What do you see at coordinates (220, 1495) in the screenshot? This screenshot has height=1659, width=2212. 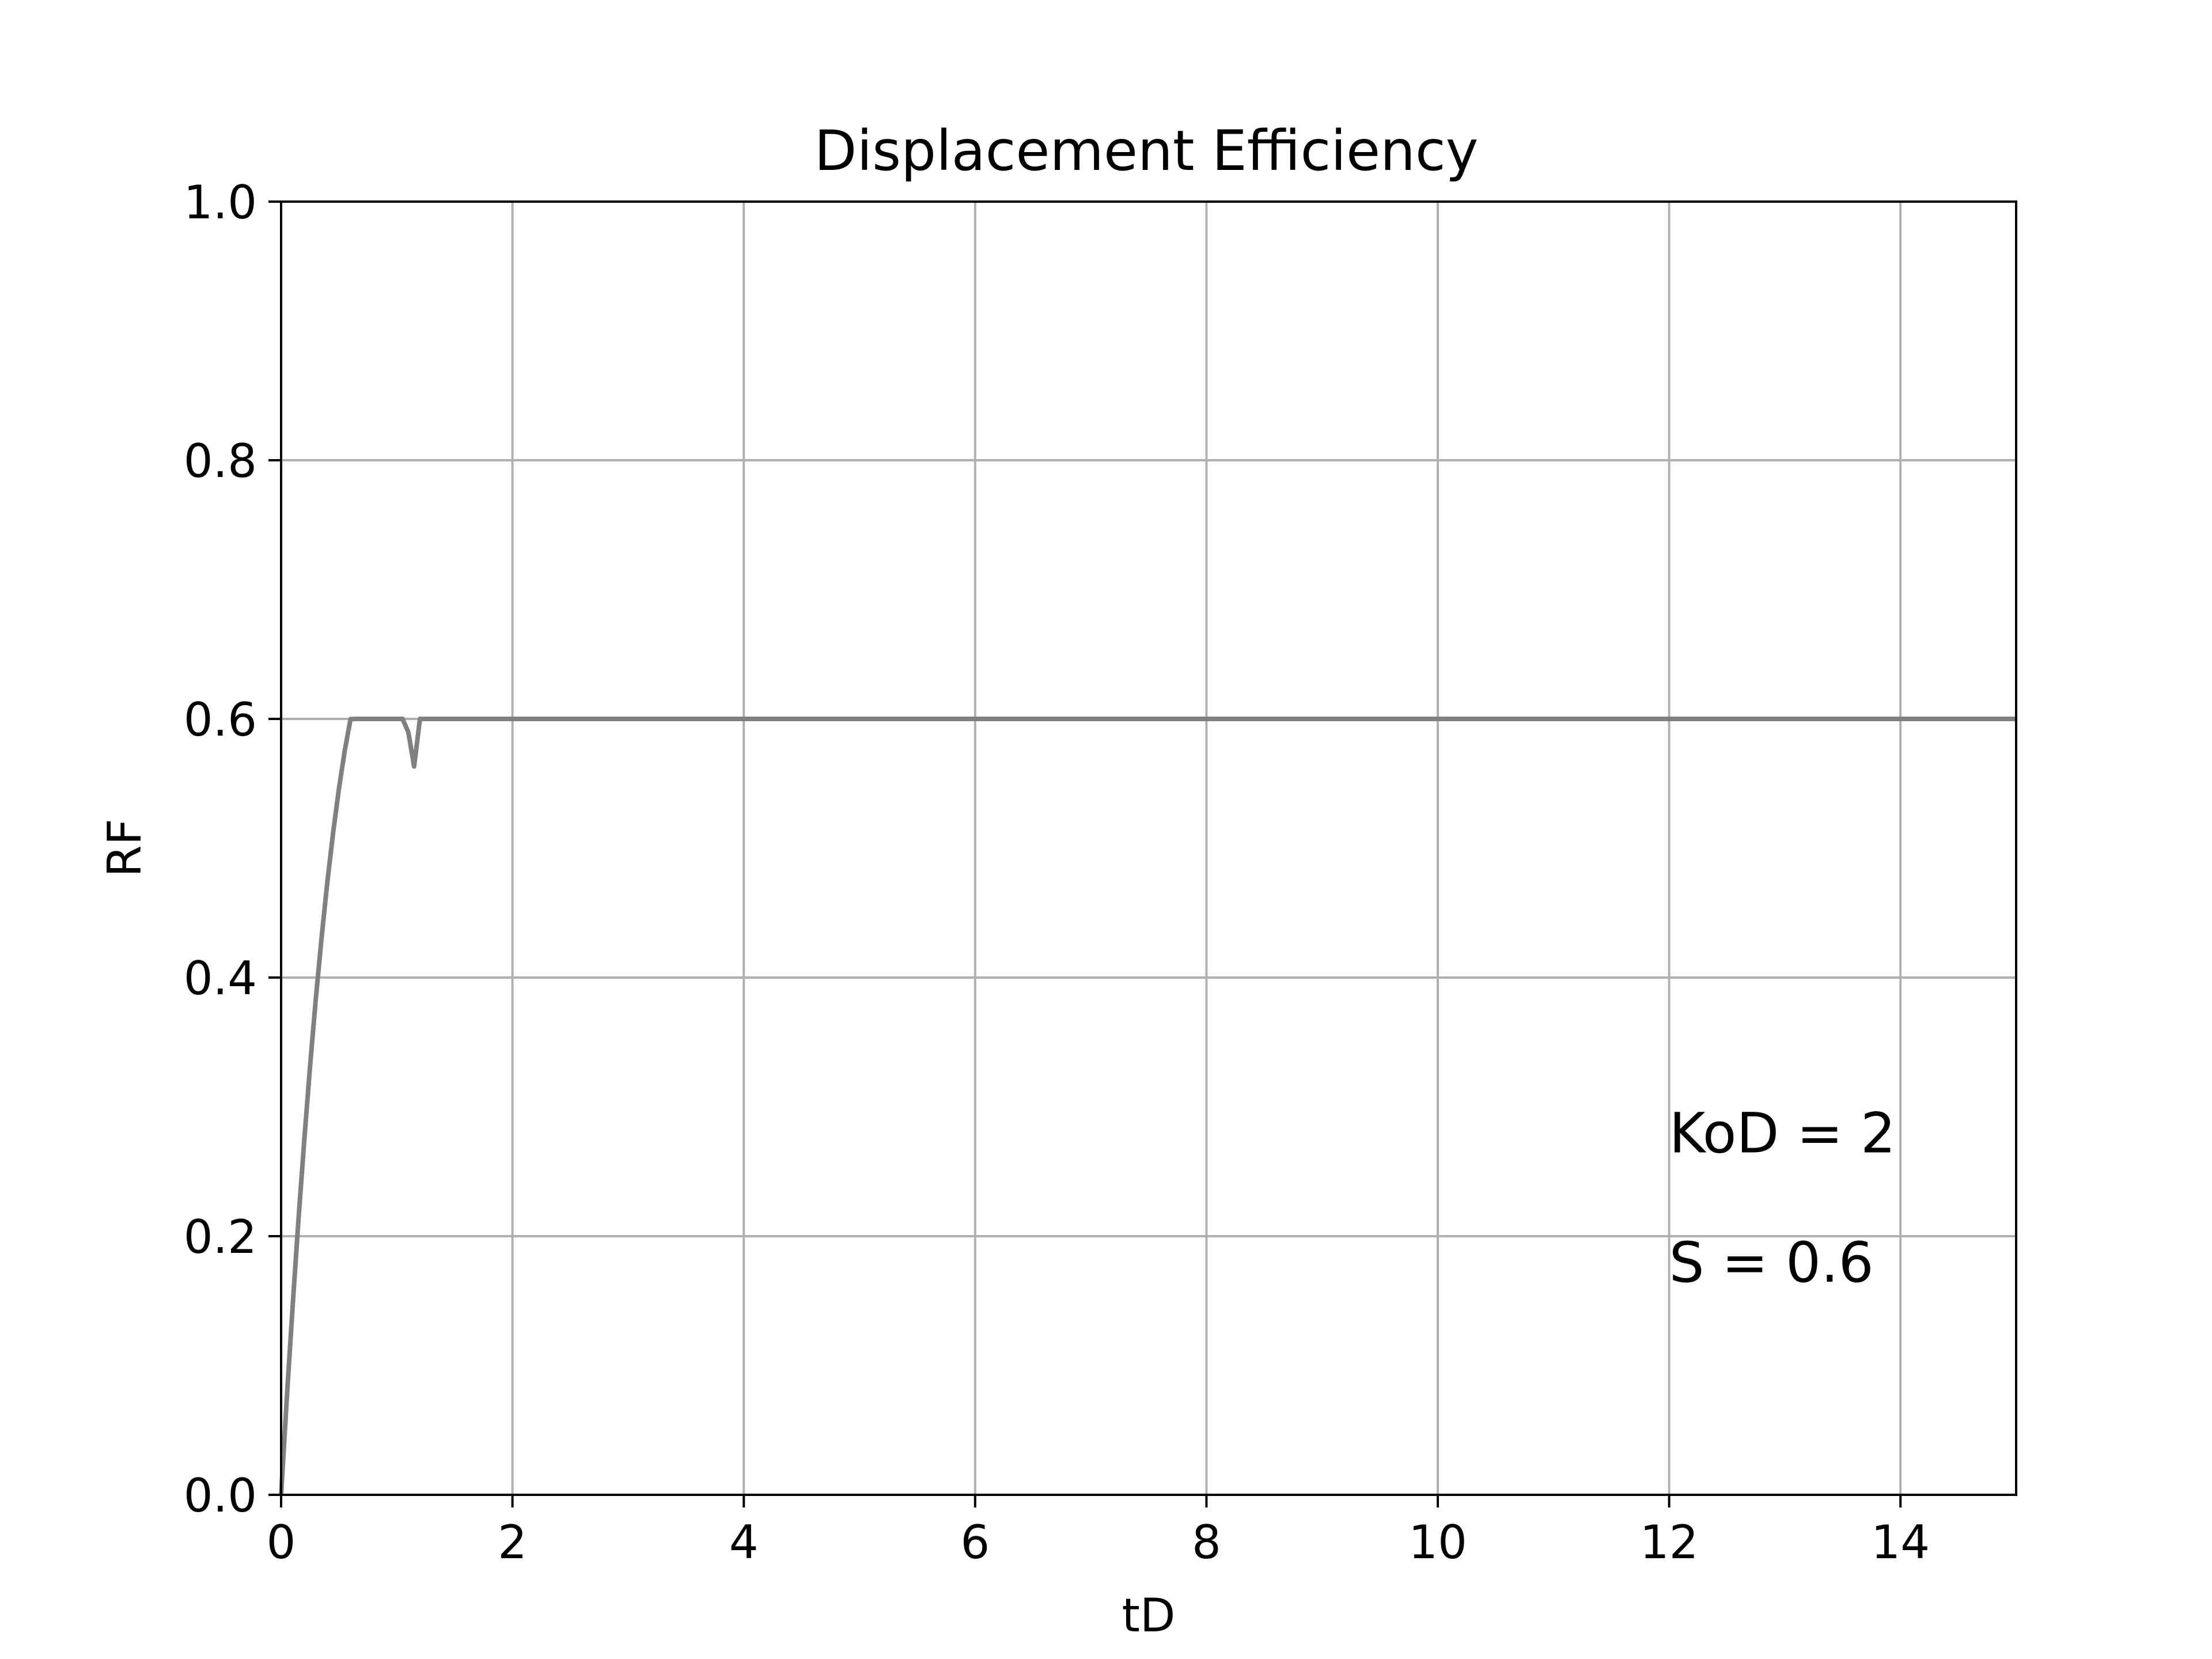 I see `y-tick-label: 0.0` at bounding box center [220, 1495].